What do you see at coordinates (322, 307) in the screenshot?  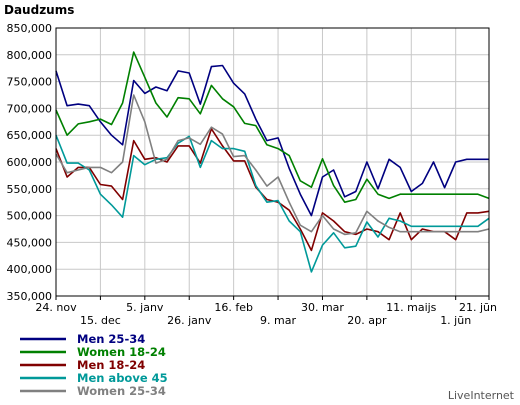 I see `x-tick-label: 30. mar` at bounding box center [322, 307].